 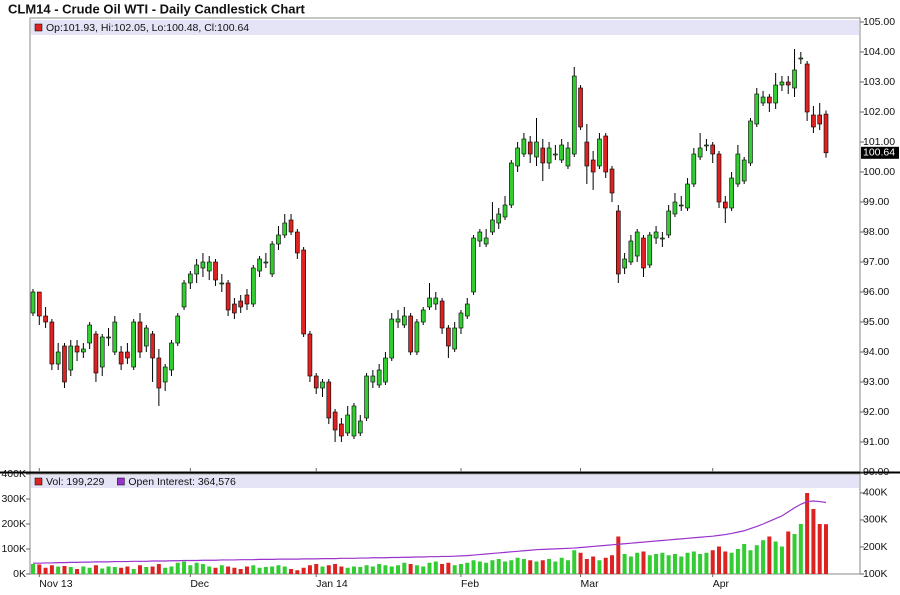 What do you see at coordinates (13, 524) in the screenshot?
I see `y-tick-label: 200K` at bounding box center [13, 524].